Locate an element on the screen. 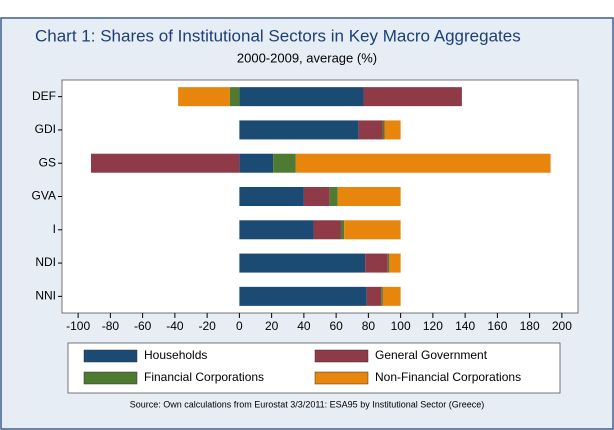  x-tick-label: -80 is located at coordinates (111, 326).